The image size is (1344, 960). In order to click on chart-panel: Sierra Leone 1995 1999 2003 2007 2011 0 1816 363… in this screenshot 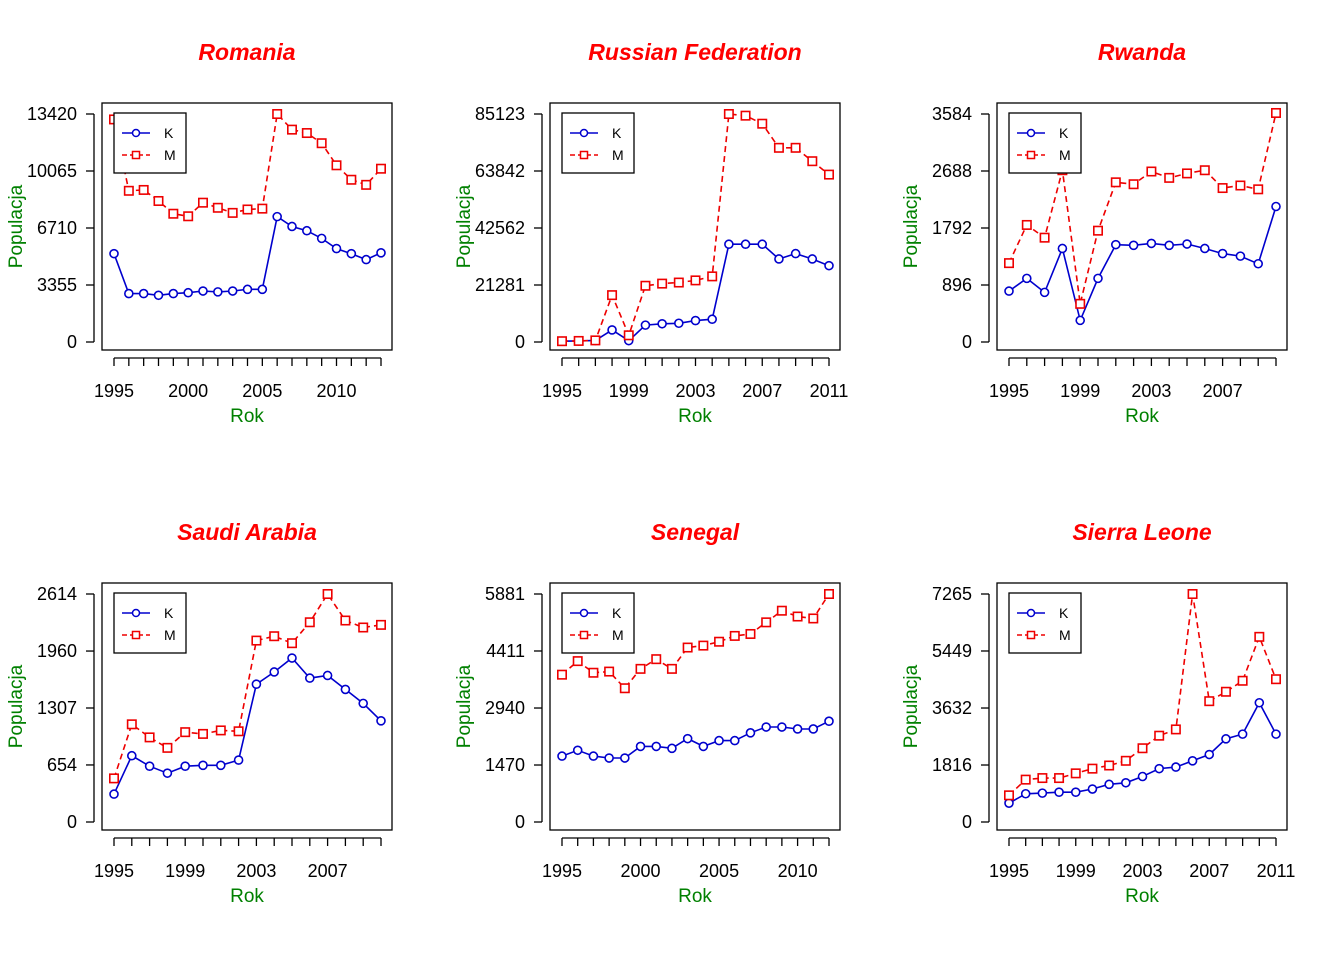, I will do `click(1098, 713)`.